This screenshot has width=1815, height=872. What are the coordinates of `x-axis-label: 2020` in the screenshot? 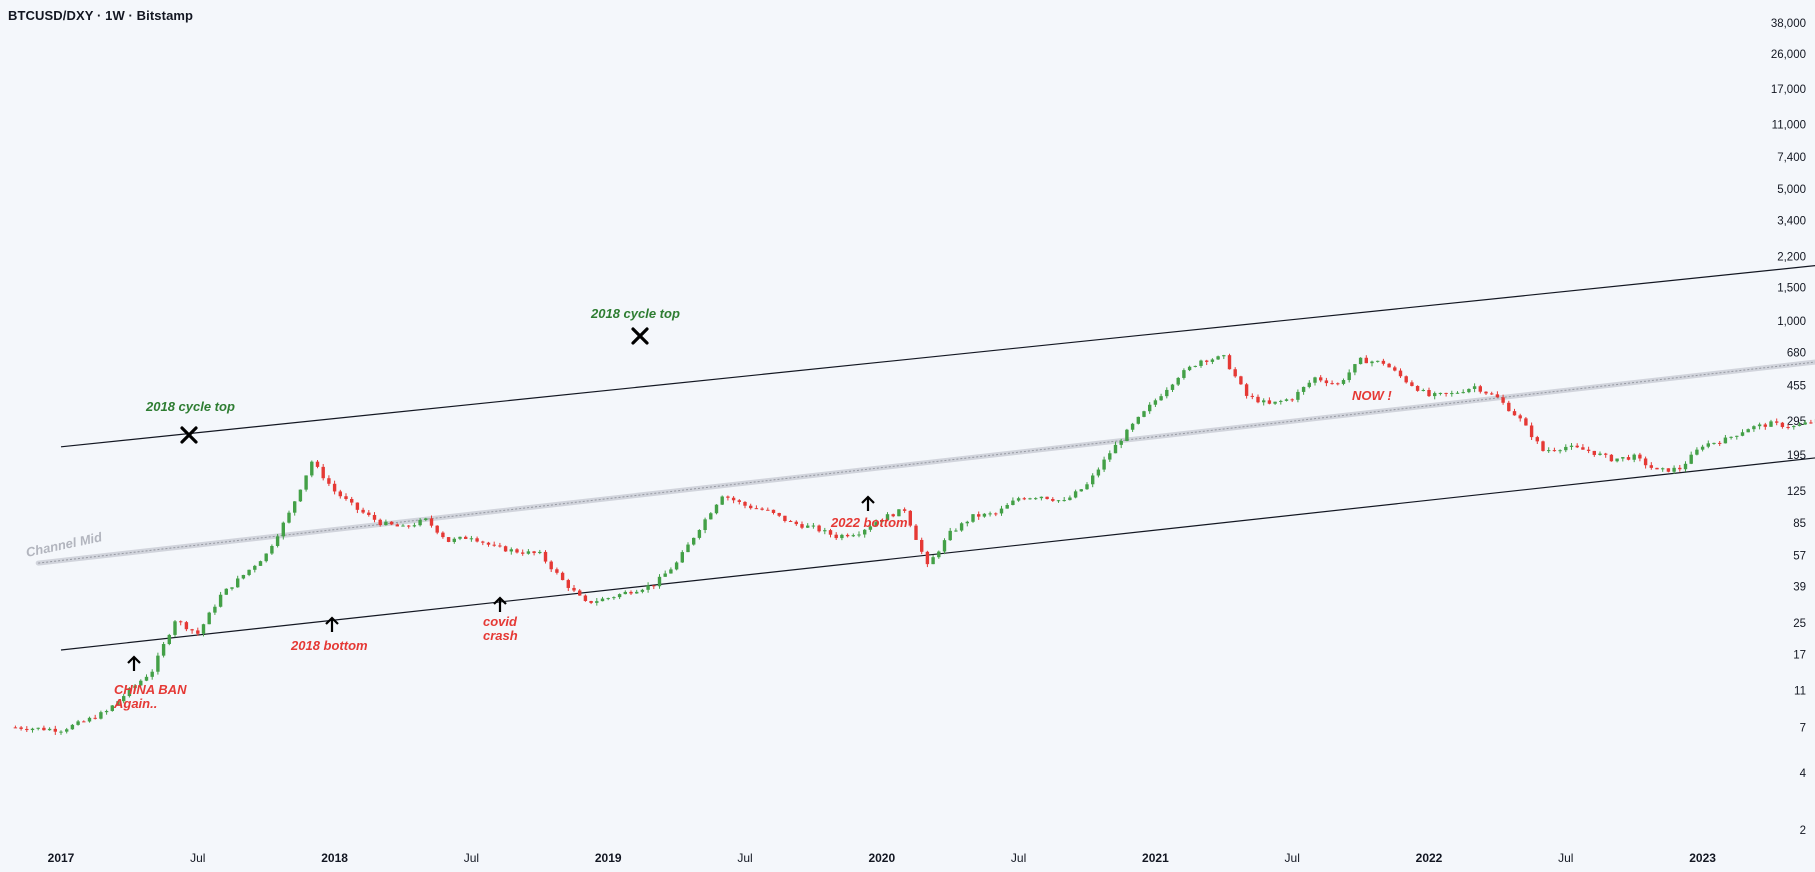 It's located at (881, 858).